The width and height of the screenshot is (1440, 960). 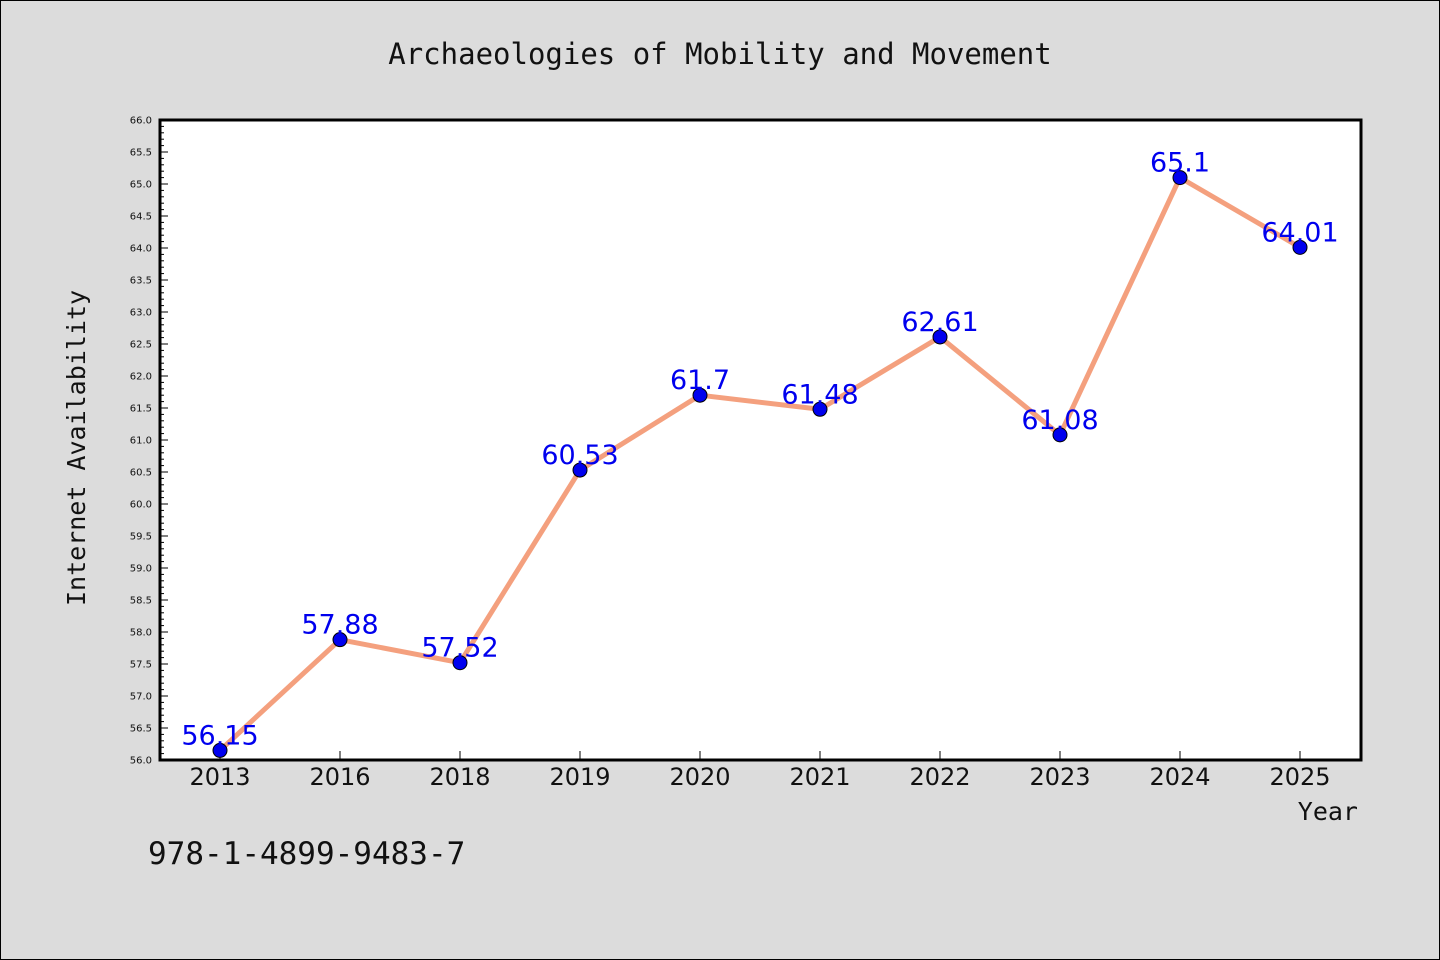 I want to click on y-tick-label: 61.0, so click(x=141, y=441).